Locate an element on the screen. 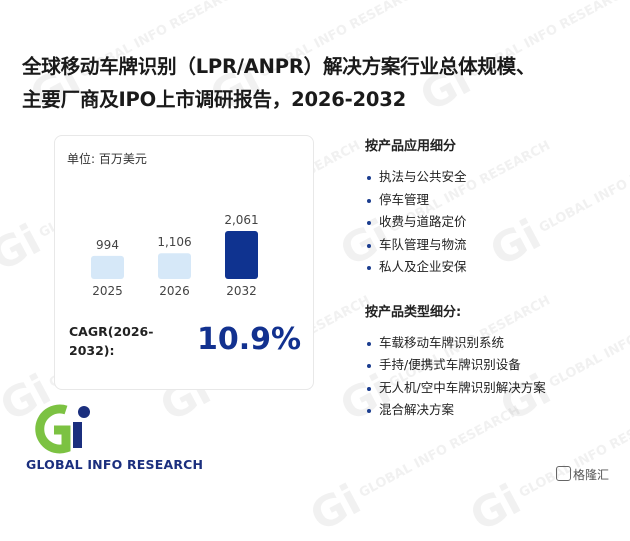  bar-2026 is located at coordinates (174, 266).